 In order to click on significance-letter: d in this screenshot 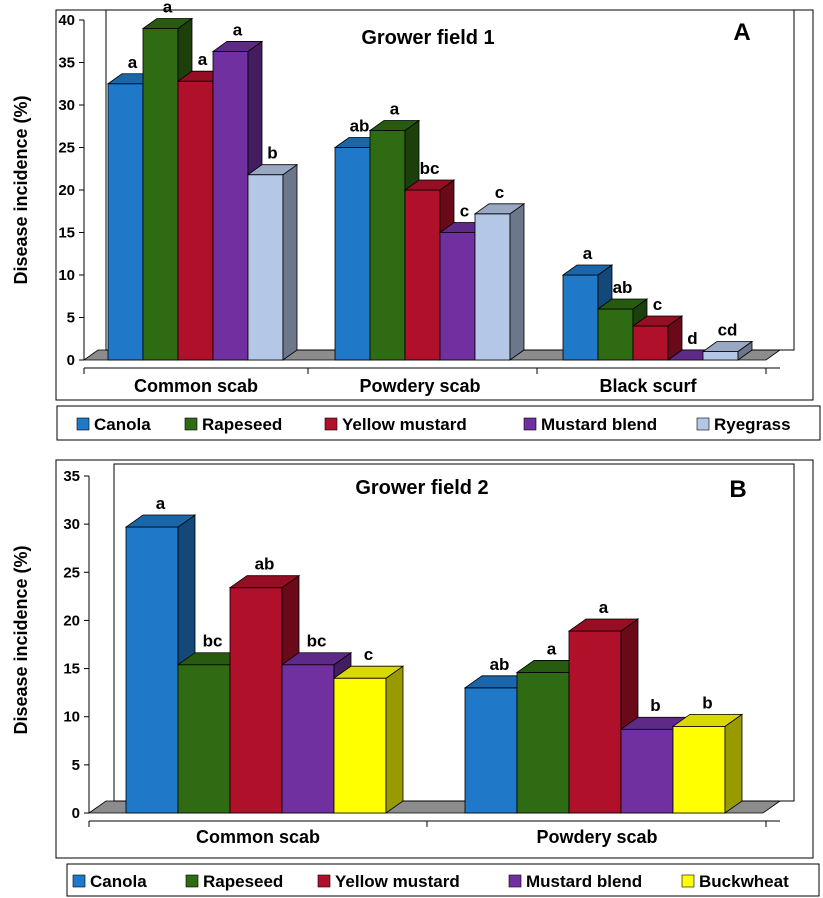, I will do `click(692, 338)`.